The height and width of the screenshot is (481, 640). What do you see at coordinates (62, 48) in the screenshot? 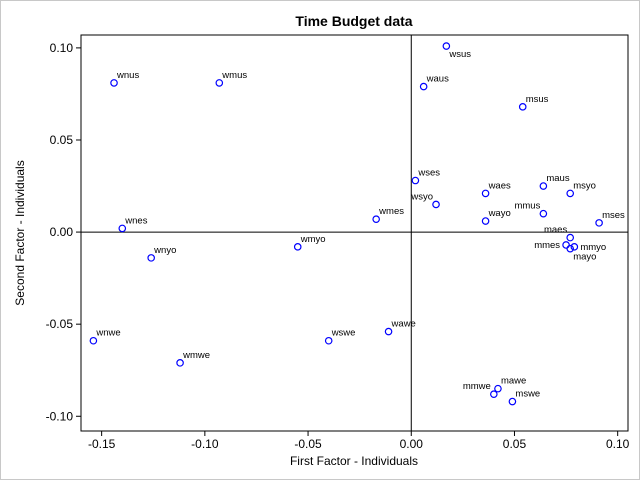
I see `y-tick-label: 0.10` at bounding box center [62, 48].